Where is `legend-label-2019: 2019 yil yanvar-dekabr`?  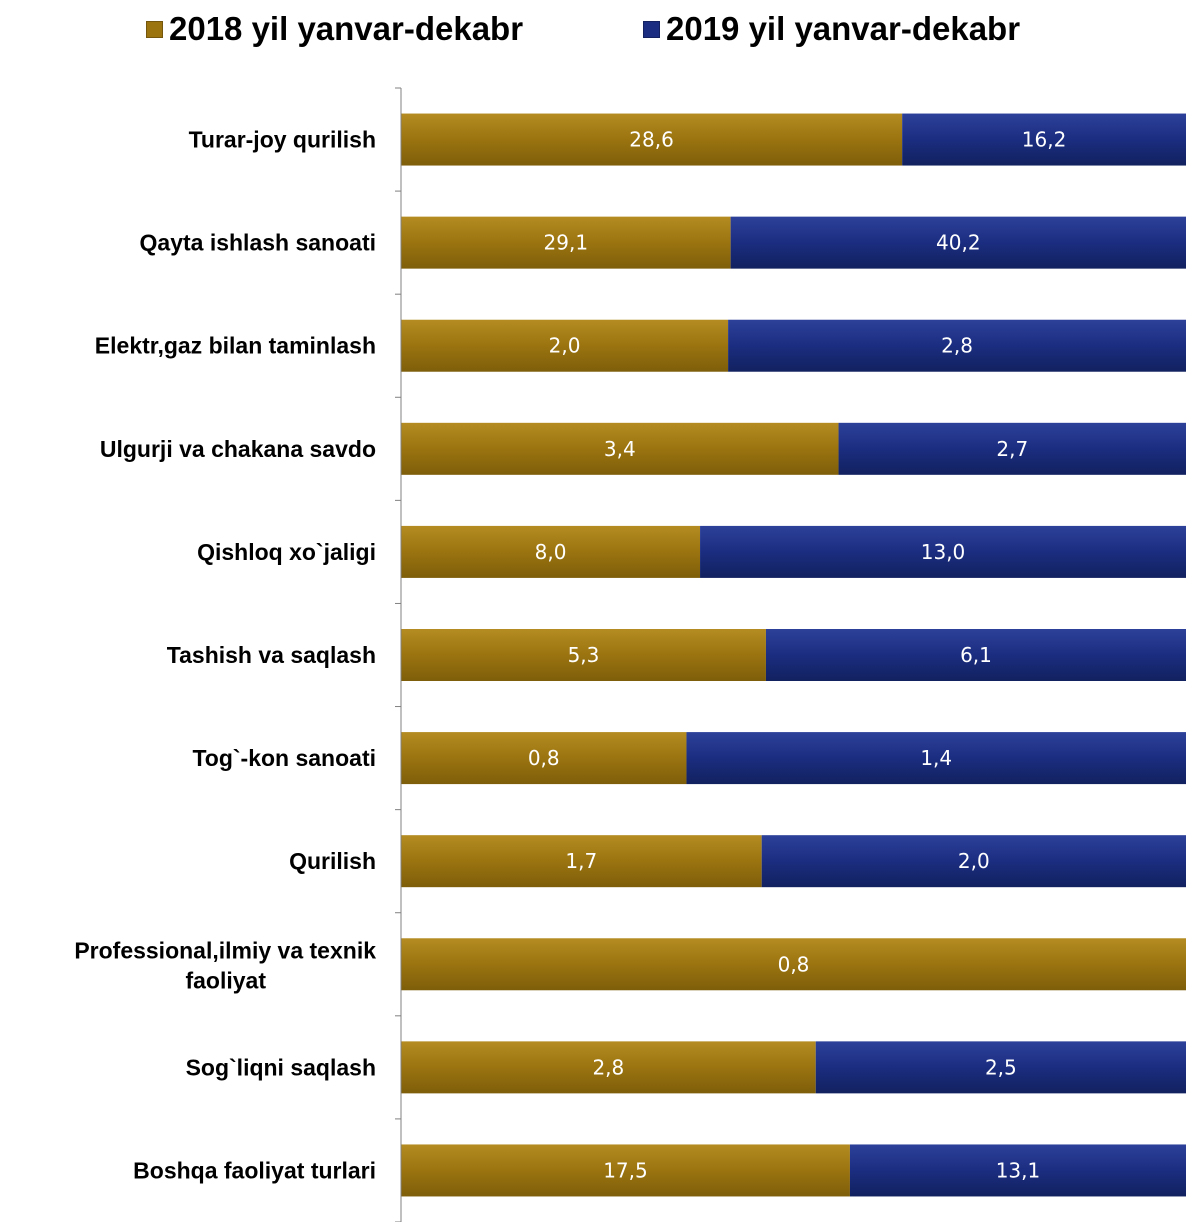
legend-label-2019: 2019 yil yanvar-dekabr is located at coordinates (843, 28).